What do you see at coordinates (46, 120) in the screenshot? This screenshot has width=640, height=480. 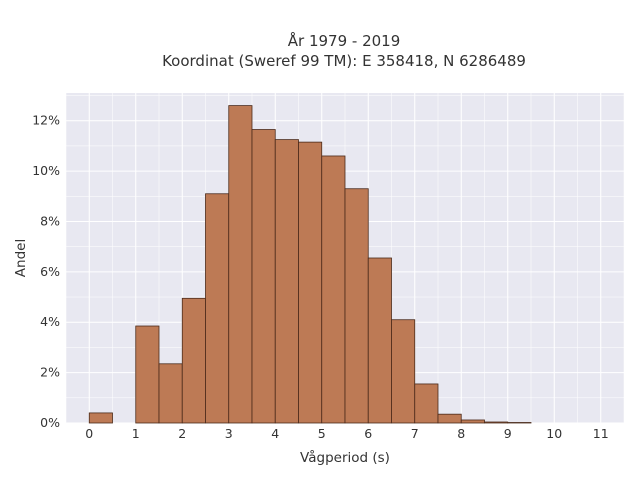 I see `y-tick-label: 12%` at bounding box center [46, 120].